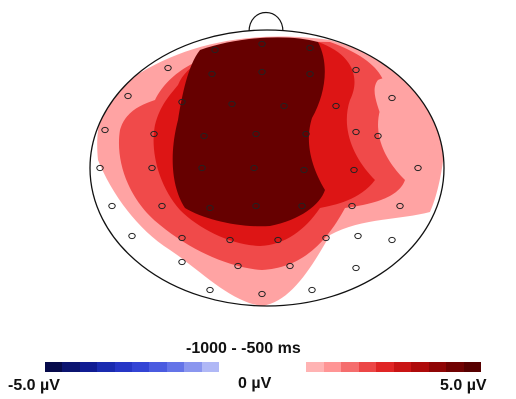 Image resolution: width=516 pixels, height=399 pixels. What do you see at coordinates (243, 348) in the screenshot?
I see `time-window-label: -1000 - -500 ms` at bounding box center [243, 348].